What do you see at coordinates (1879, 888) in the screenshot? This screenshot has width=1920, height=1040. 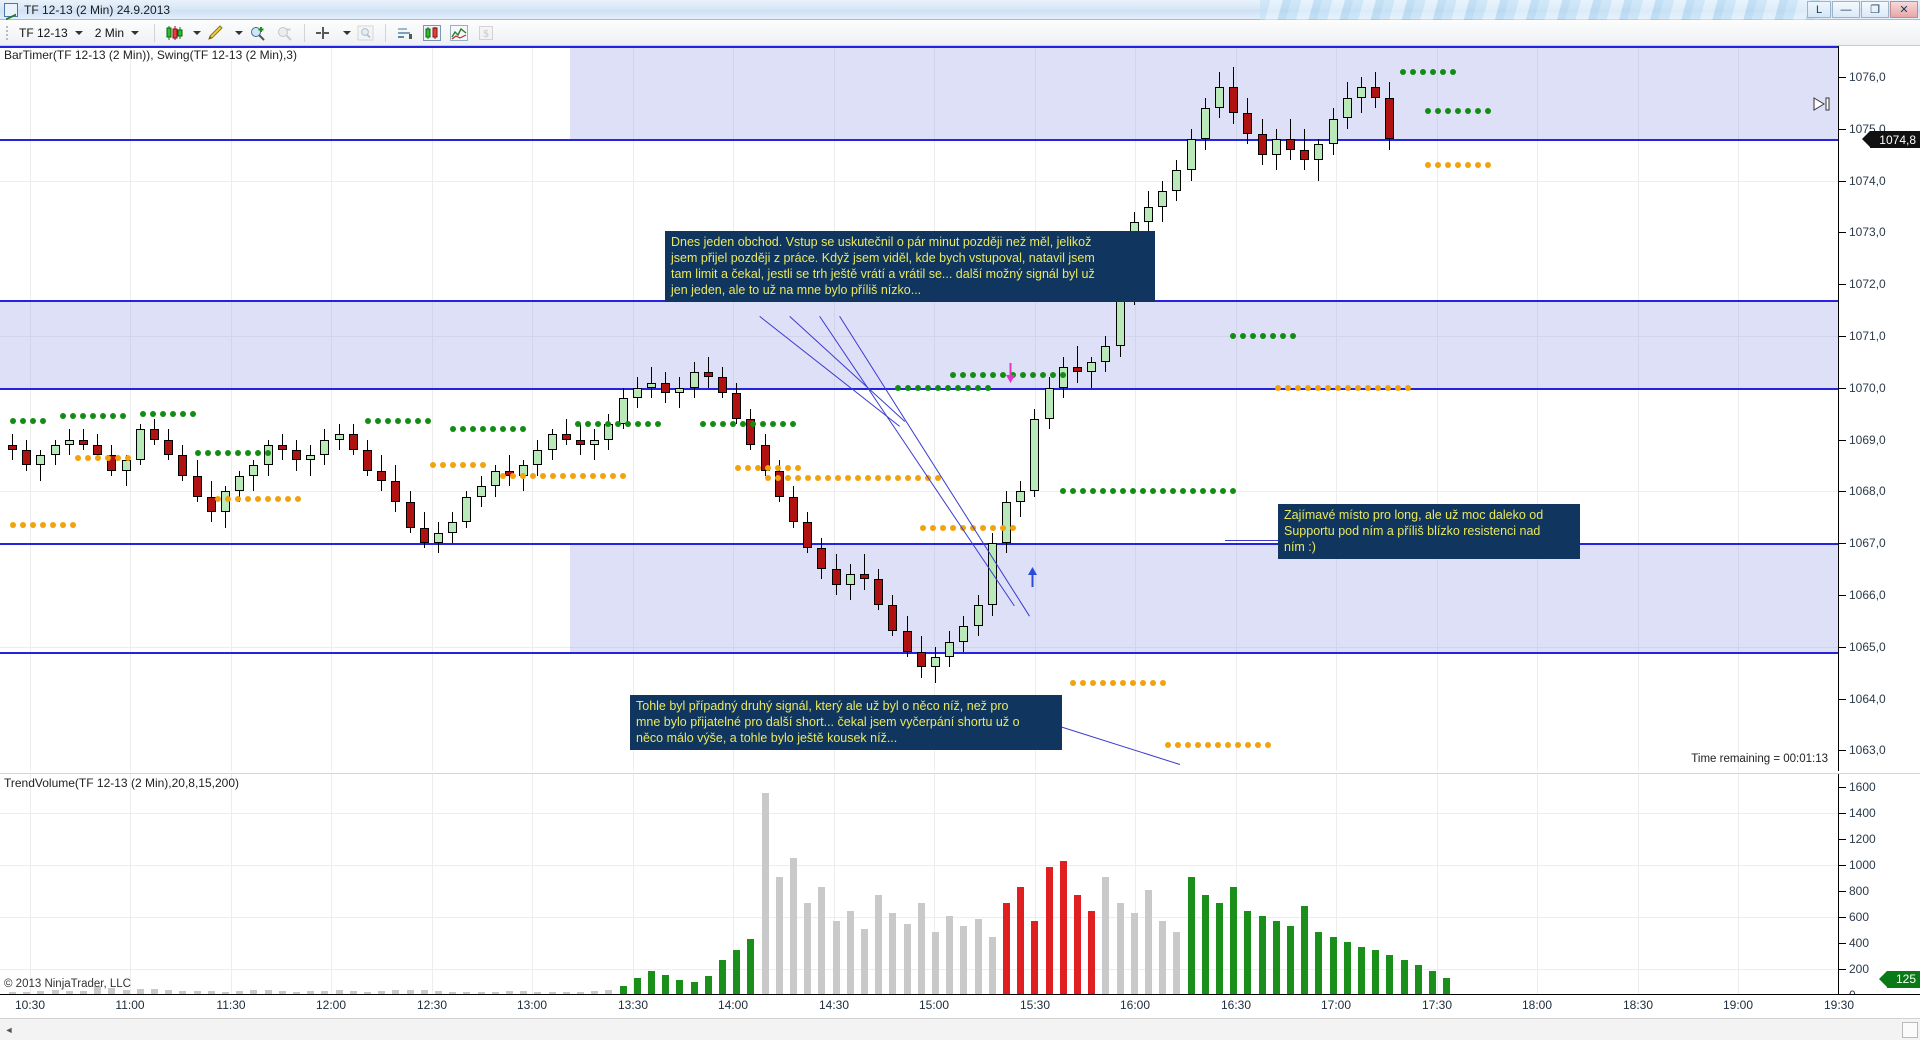 I see `volume-axis: 16001400120010008006004002000125` at bounding box center [1879, 888].